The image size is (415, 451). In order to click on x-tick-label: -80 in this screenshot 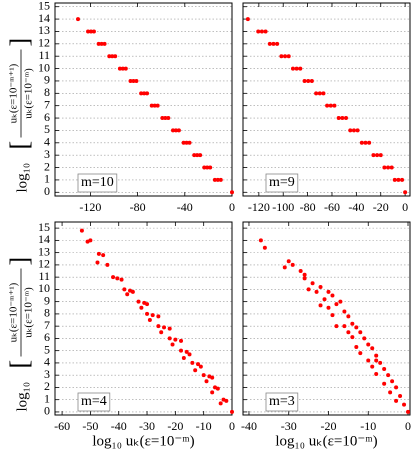, I will do `click(138, 207)`.